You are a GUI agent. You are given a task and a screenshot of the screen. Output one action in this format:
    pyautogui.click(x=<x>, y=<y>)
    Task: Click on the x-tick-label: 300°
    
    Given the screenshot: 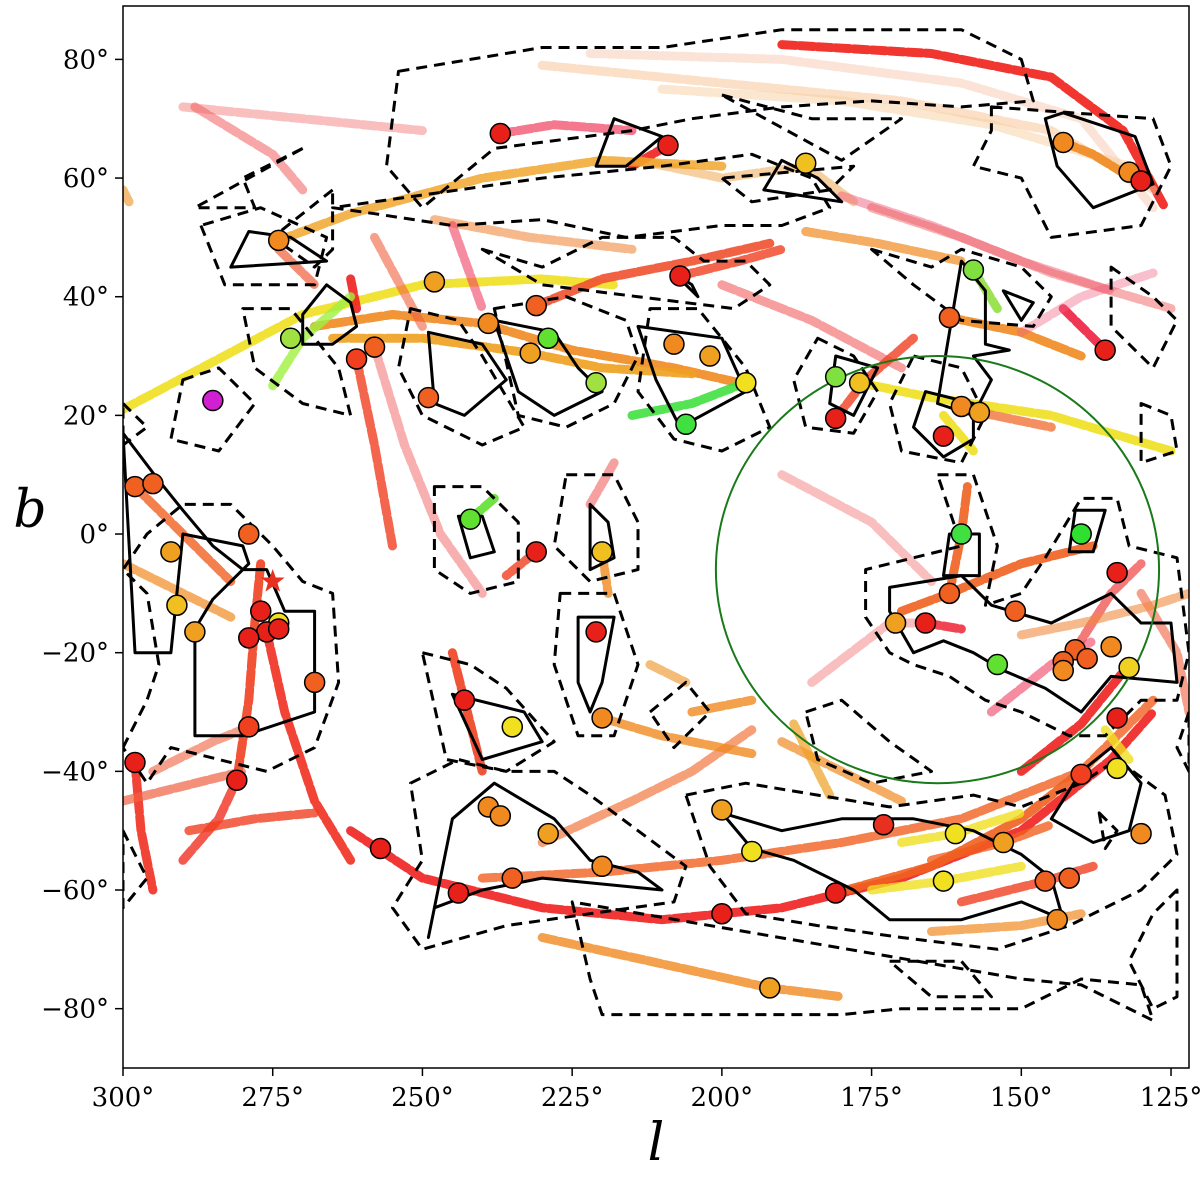 What is the action you would take?
    pyautogui.click(x=123, y=1098)
    